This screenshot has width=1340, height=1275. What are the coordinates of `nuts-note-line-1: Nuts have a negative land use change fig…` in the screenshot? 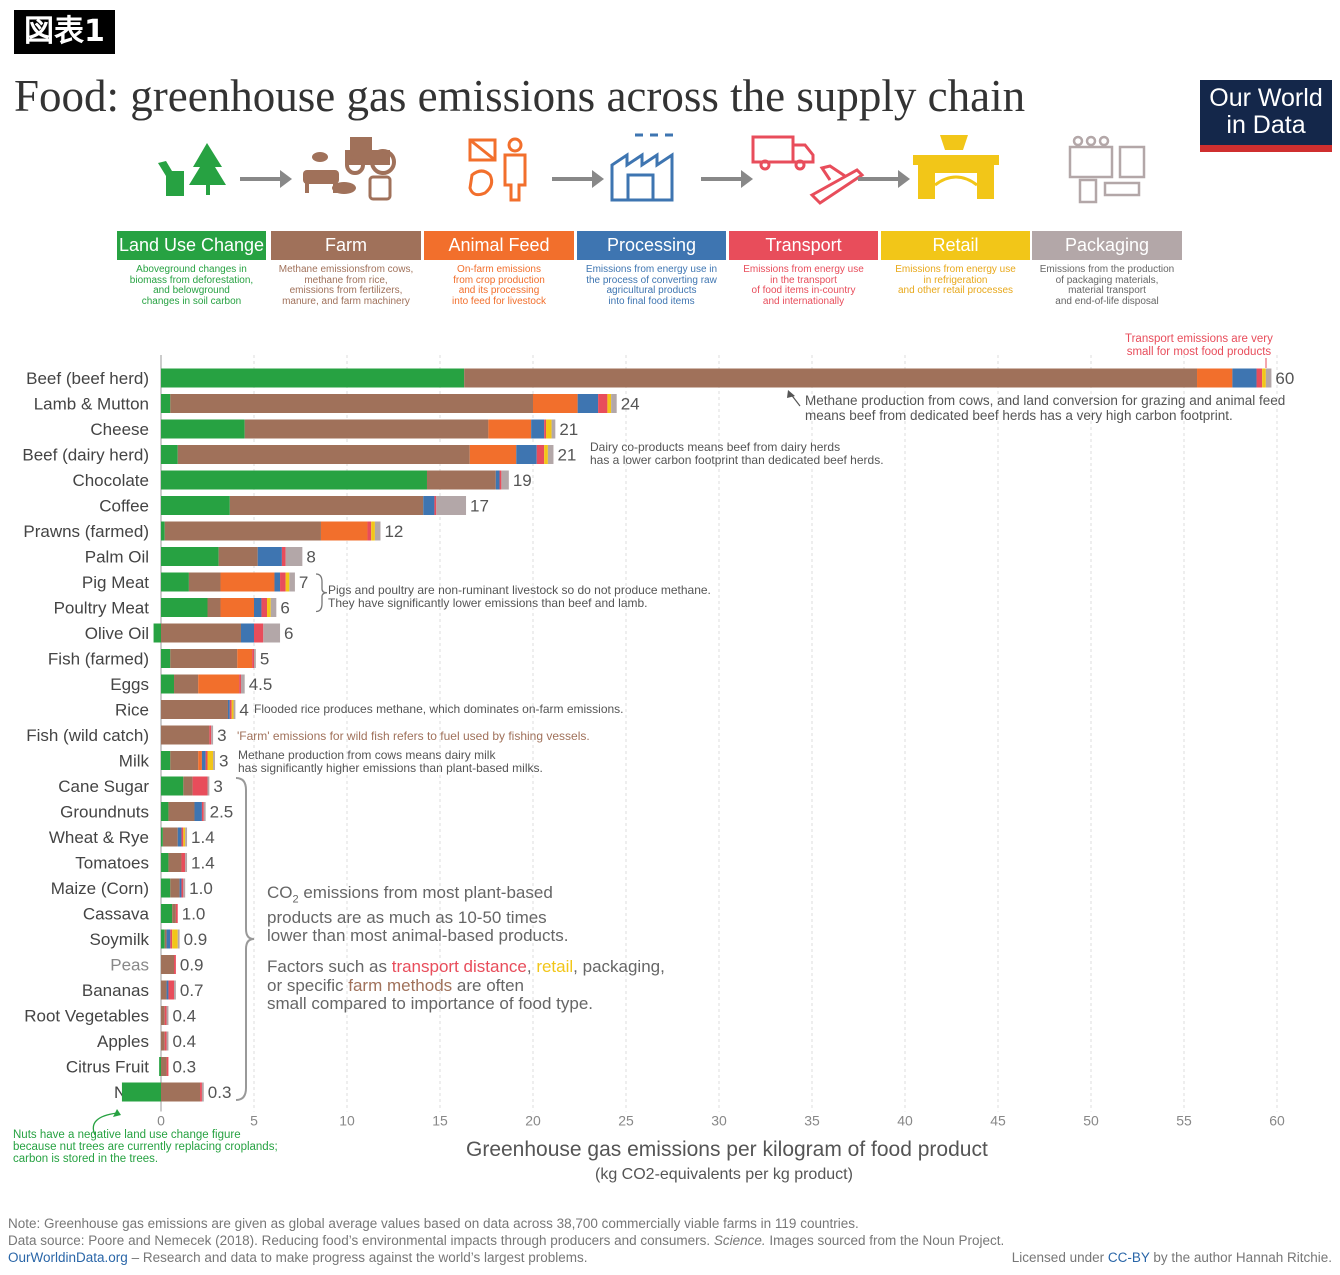 It's located at (127, 1135).